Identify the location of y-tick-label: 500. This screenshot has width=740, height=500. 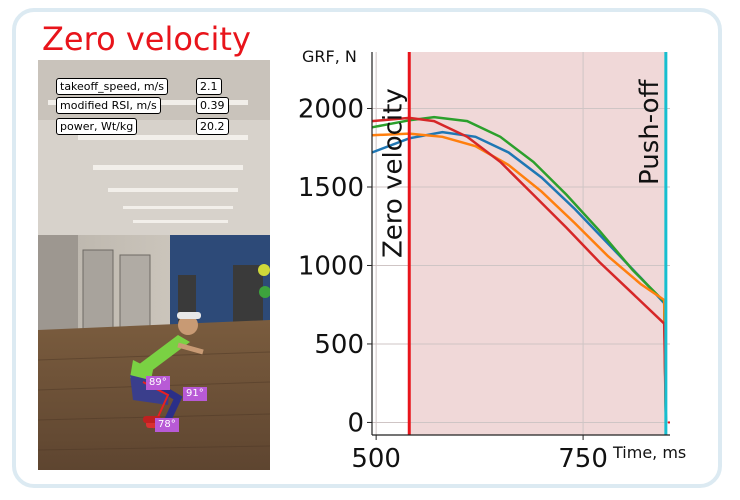
(339, 345).